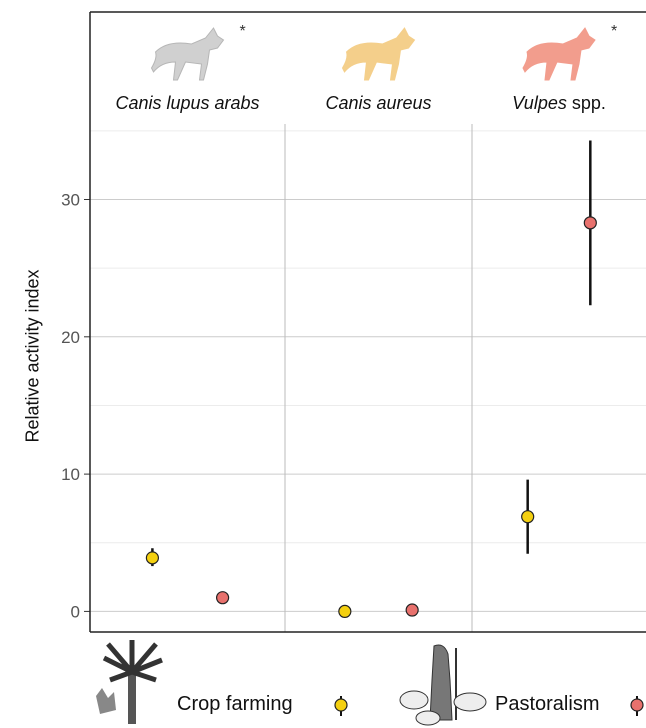  What do you see at coordinates (32, 356) in the screenshot?
I see `y-axis-label: Relative activity index` at bounding box center [32, 356].